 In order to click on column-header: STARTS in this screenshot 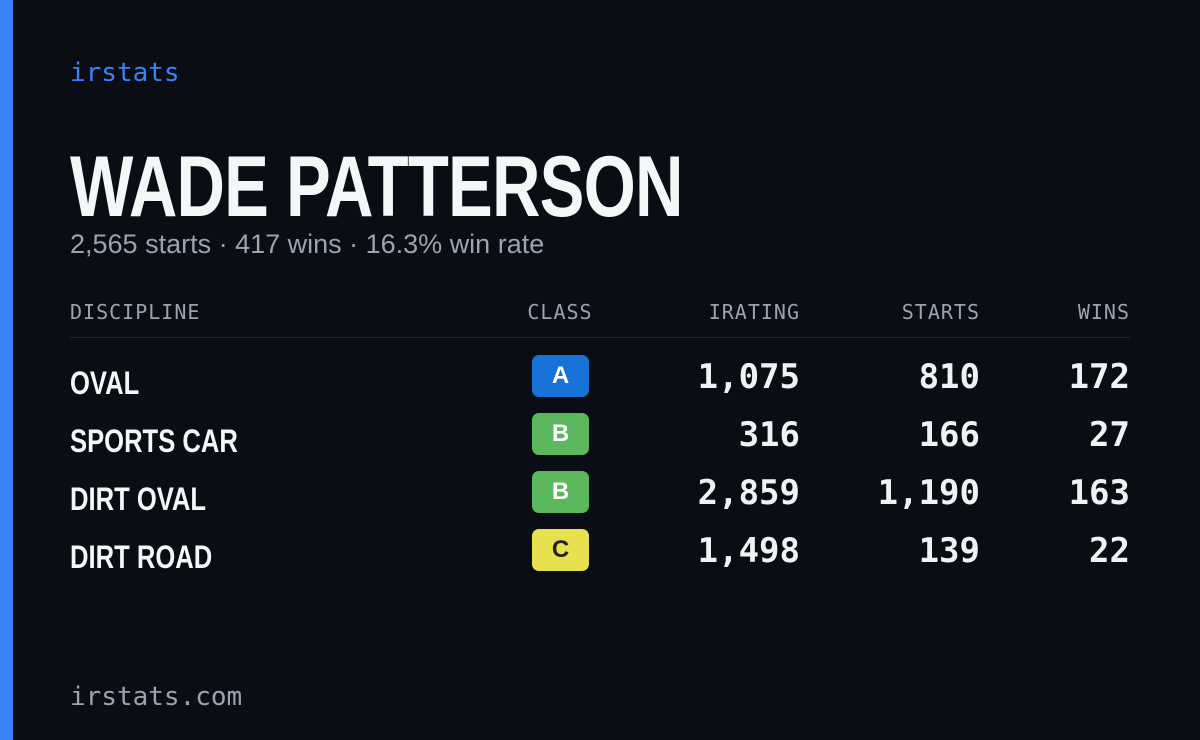, I will do `click(940, 312)`.